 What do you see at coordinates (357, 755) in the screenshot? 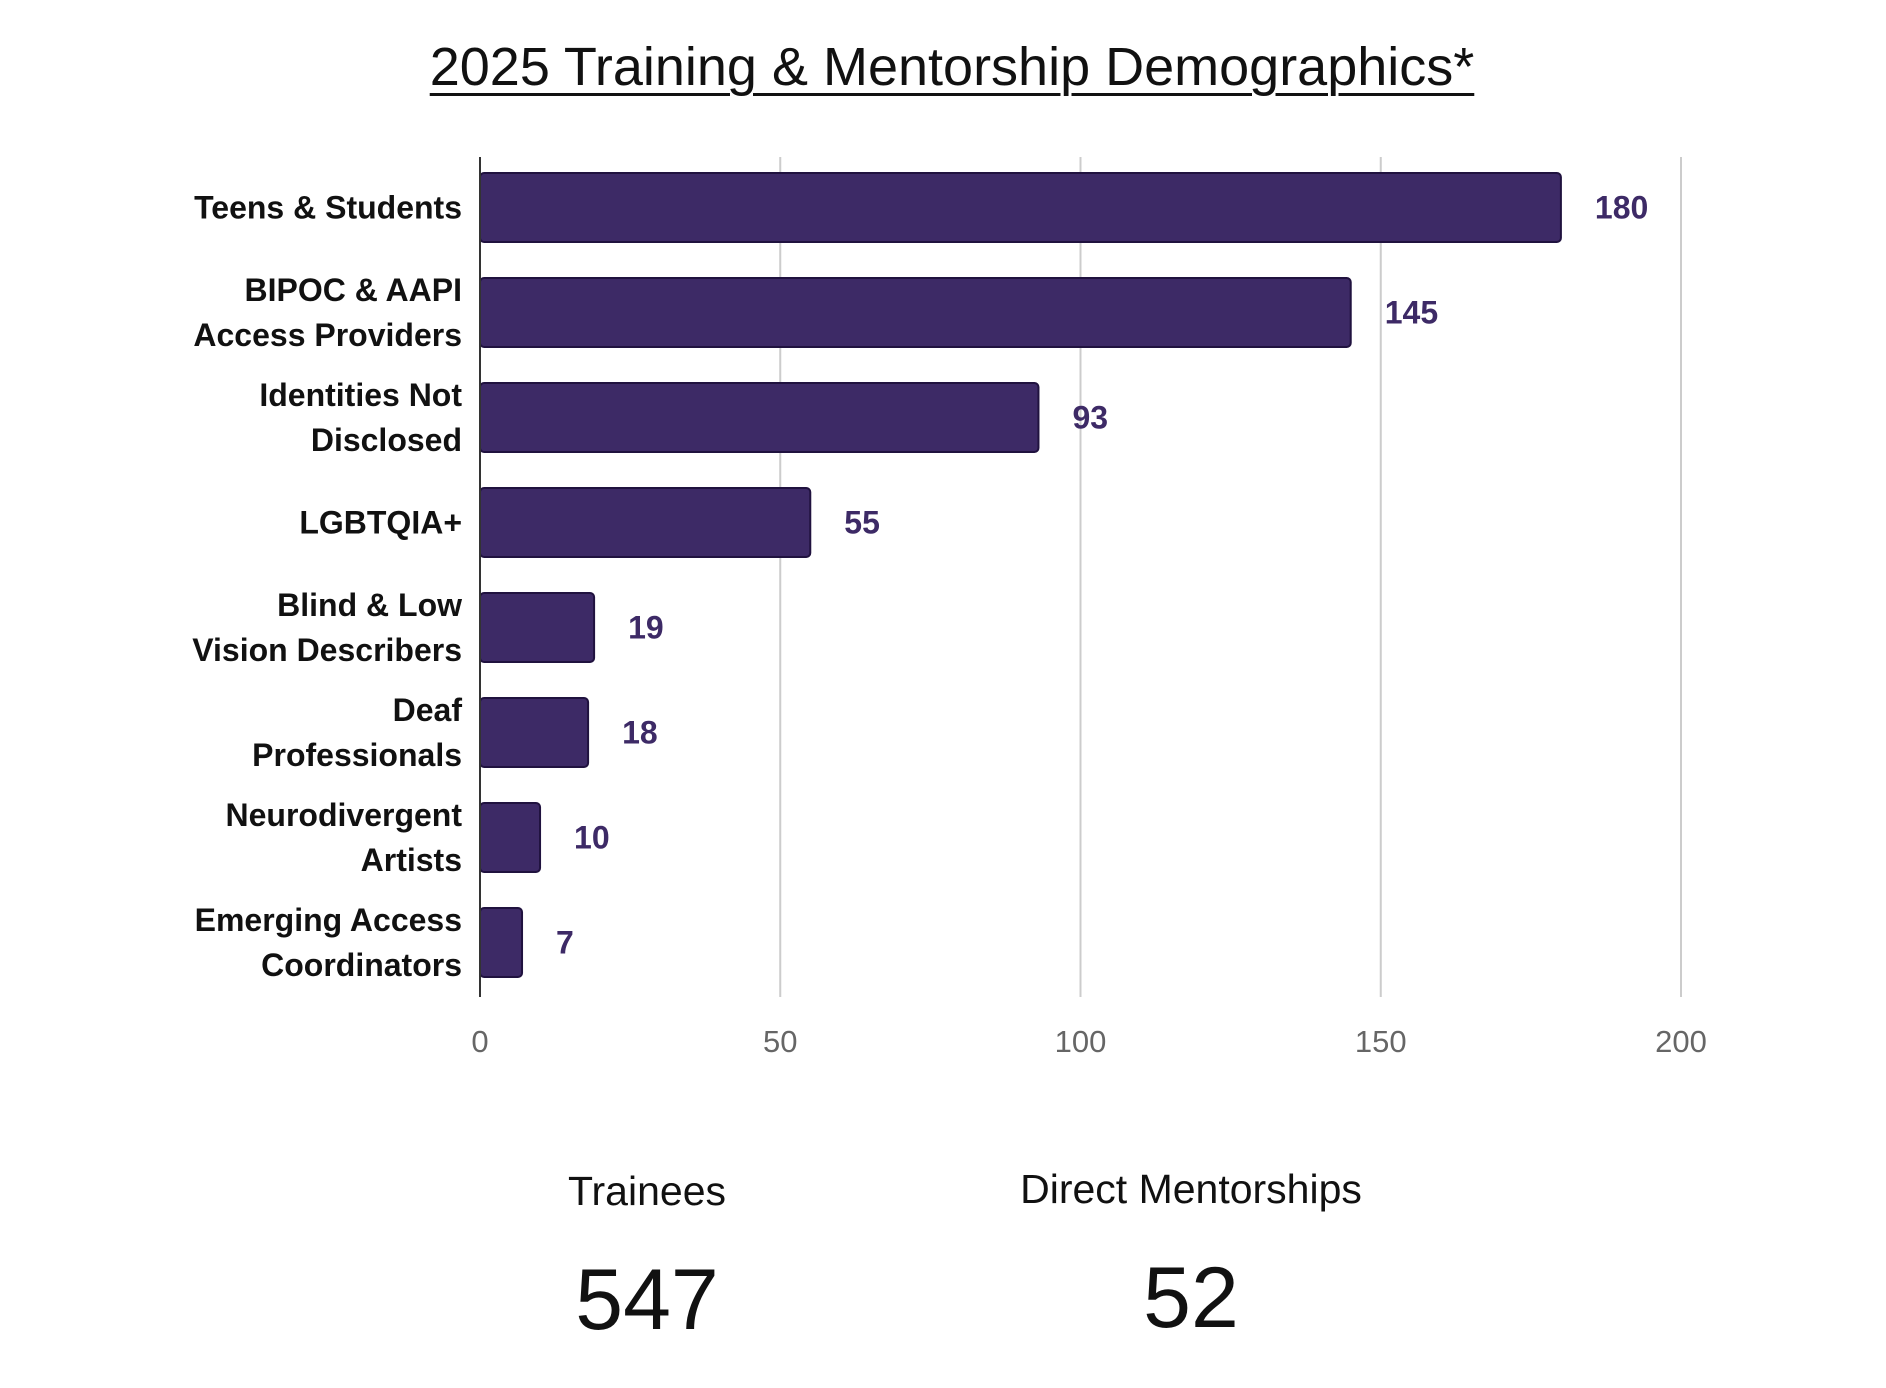
I see `category-label: Professionals` at bounding box center [357, 755].